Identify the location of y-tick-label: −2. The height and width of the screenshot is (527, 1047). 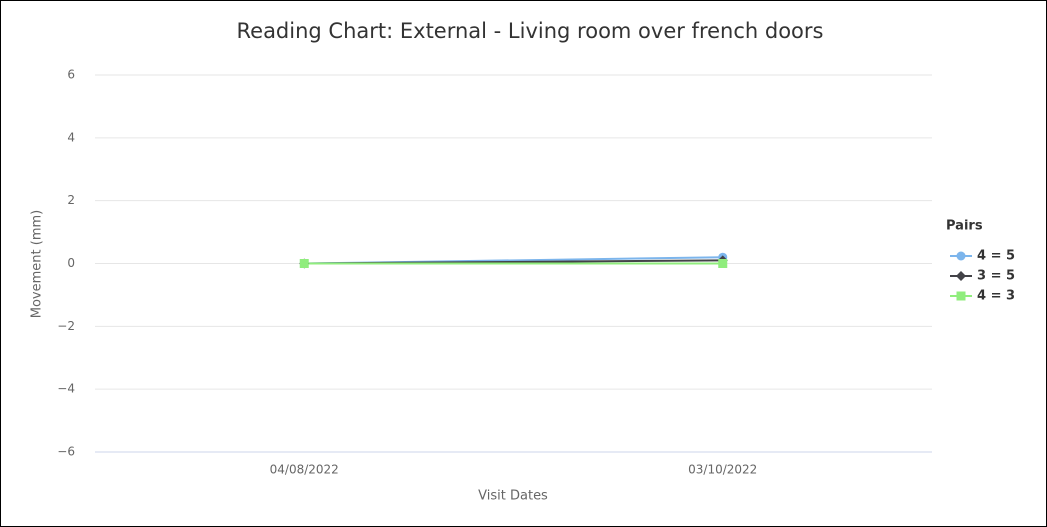
(66, 326).